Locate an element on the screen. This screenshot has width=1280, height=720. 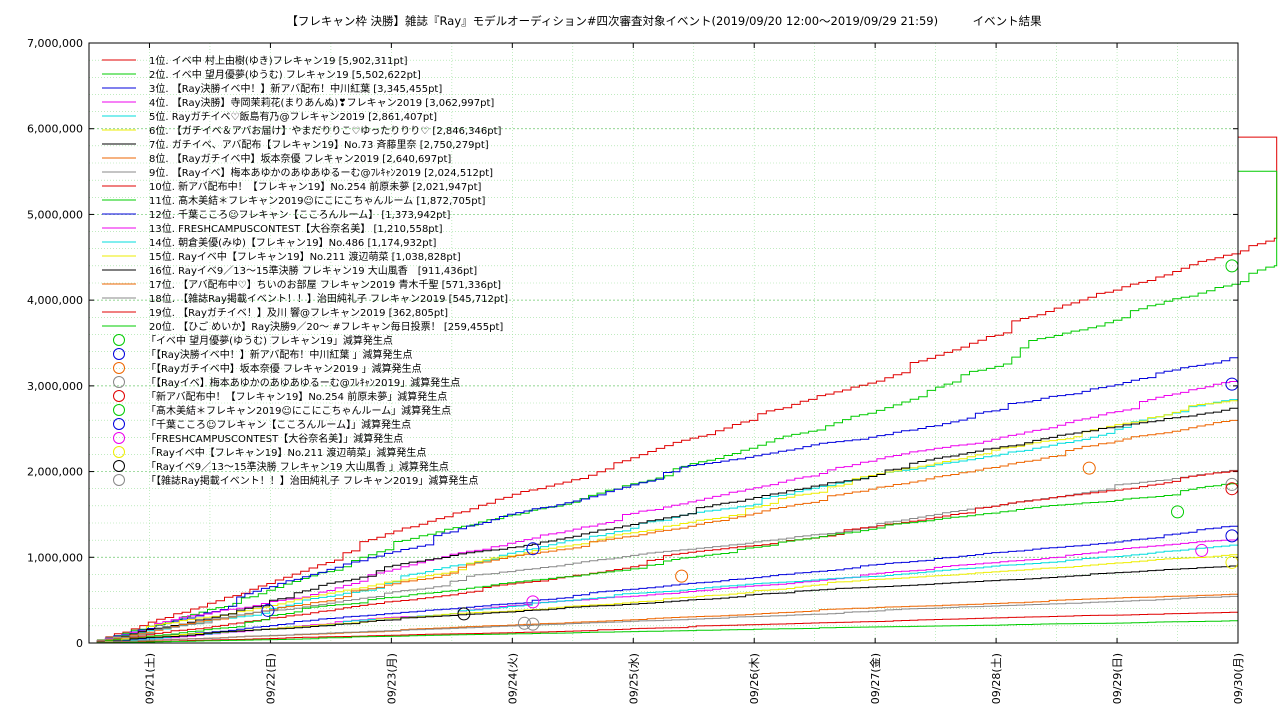
legend-label: 「【Ray決勝イベ中！】新アバ配布！中川紅葉 」減算発生点 is located at coordinates (279, 354).